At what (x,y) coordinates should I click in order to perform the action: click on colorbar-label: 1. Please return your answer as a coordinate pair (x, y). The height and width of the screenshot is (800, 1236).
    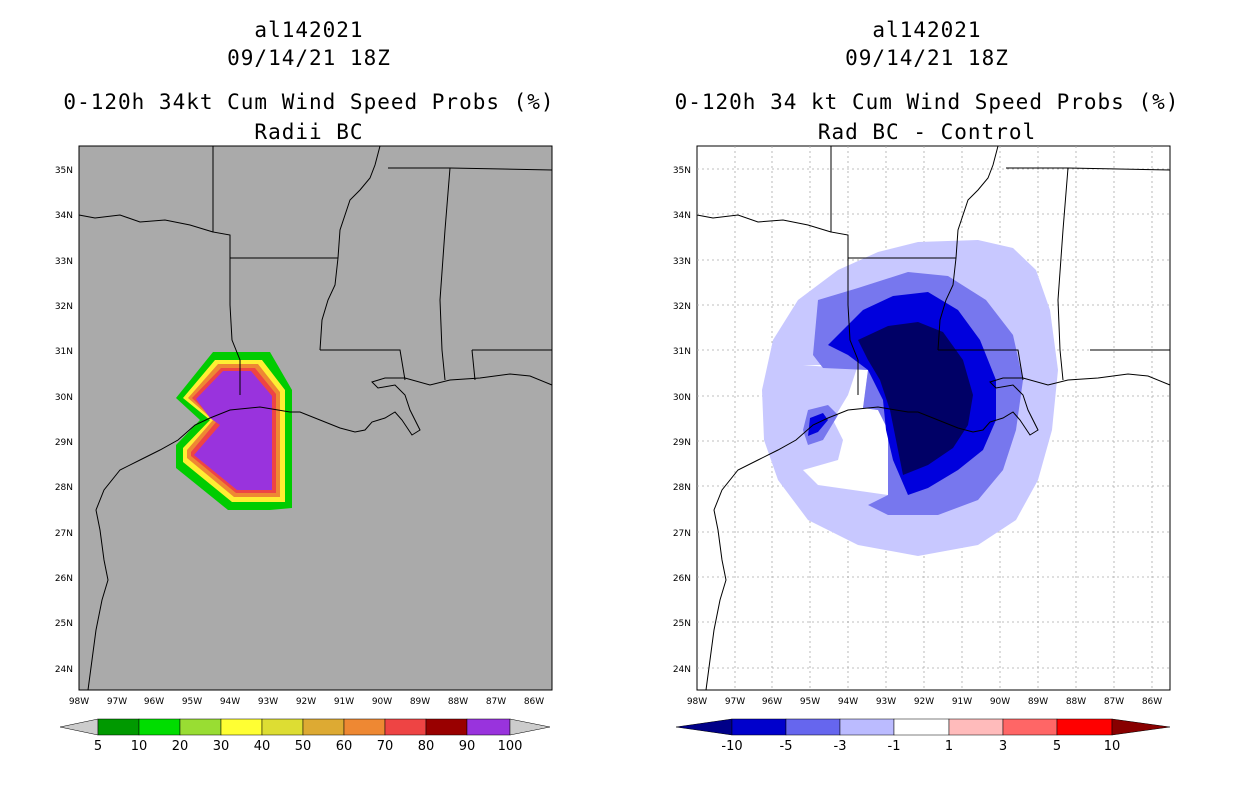
    Looking at the image, I should click on (949, 746).